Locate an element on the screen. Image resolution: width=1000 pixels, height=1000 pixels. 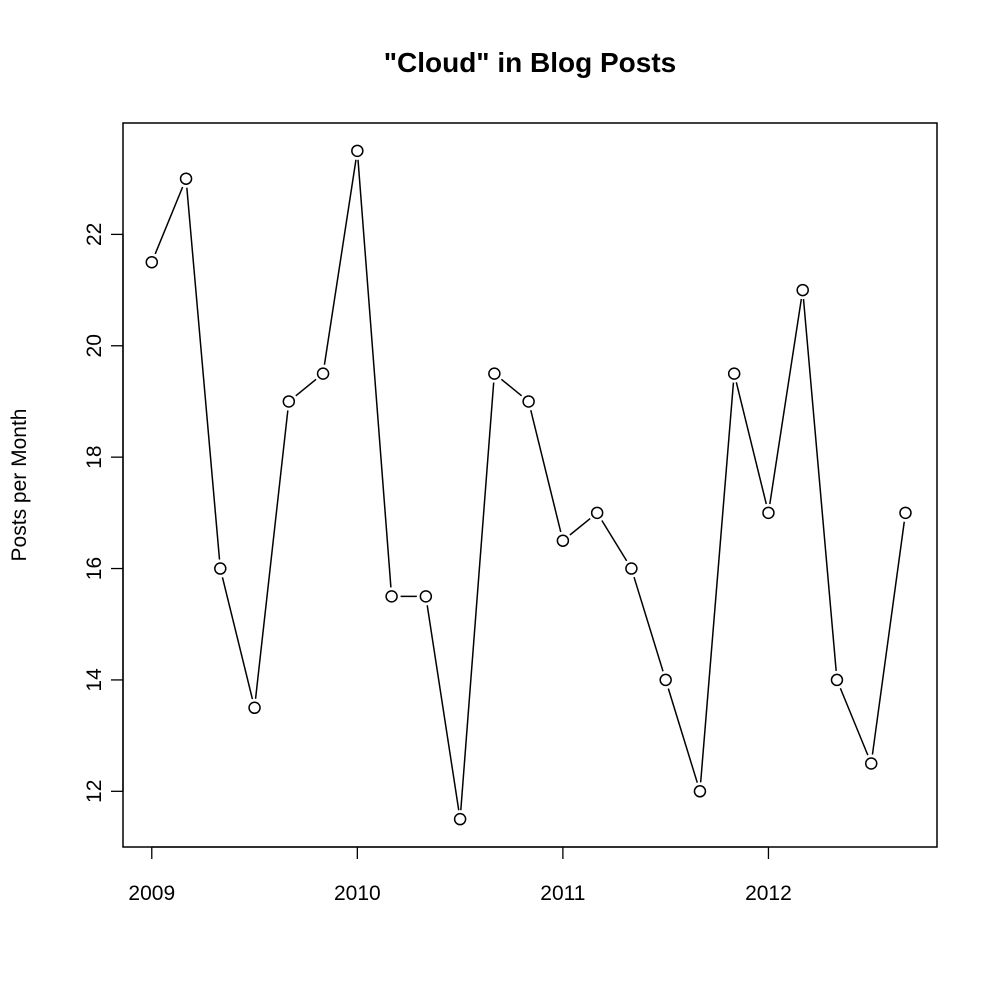
y-tick-label: 20 is located at coordinates (94, 345).